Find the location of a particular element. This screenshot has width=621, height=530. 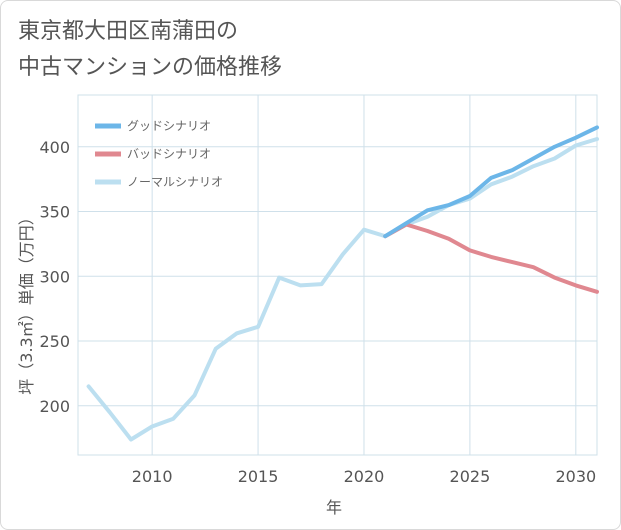

y-tick-label: 350 is located at coordinates (54, 212).